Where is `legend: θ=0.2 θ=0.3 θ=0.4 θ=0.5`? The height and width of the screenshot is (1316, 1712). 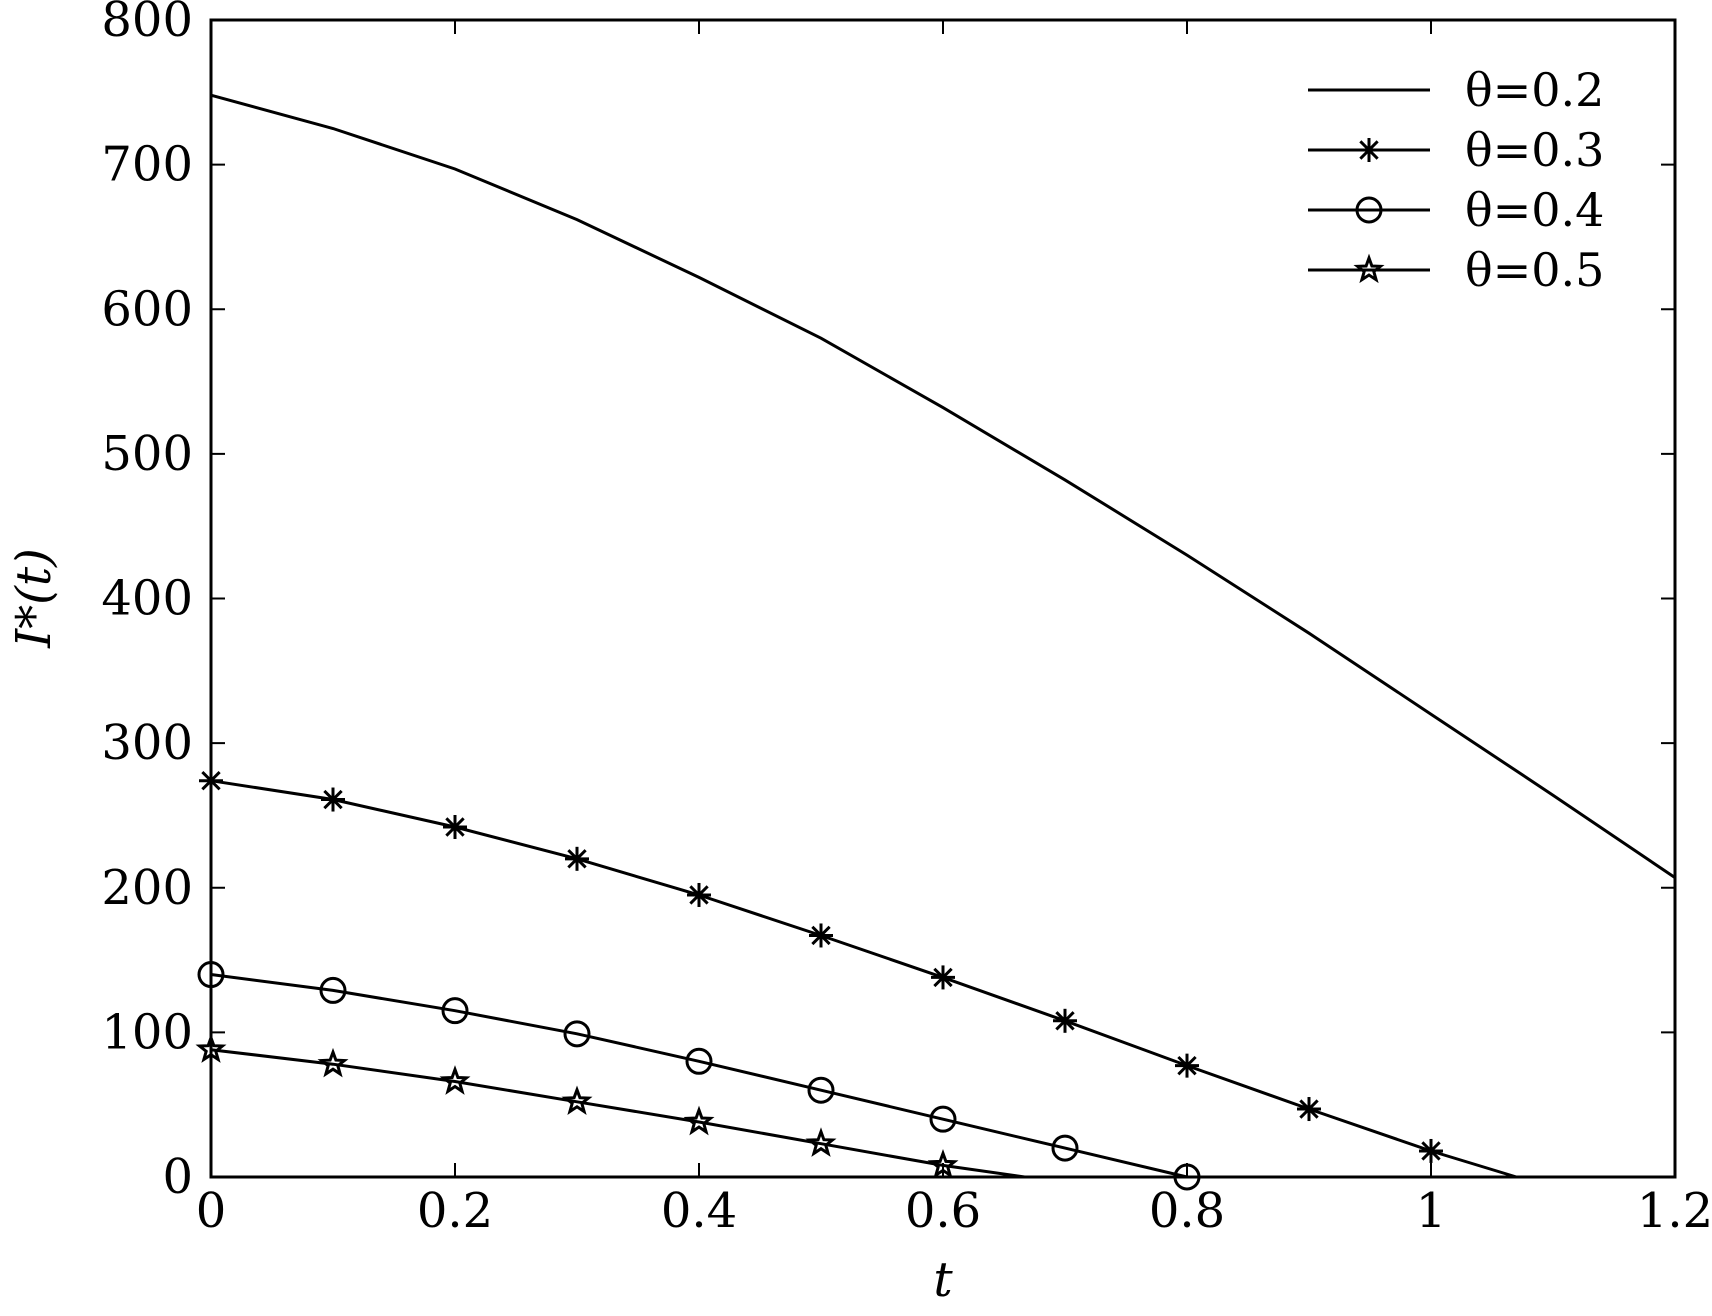
legend: θ=0.2 θ=0.3 θ=0.4 θ=0.5 is located at coordinates (1475, 183).